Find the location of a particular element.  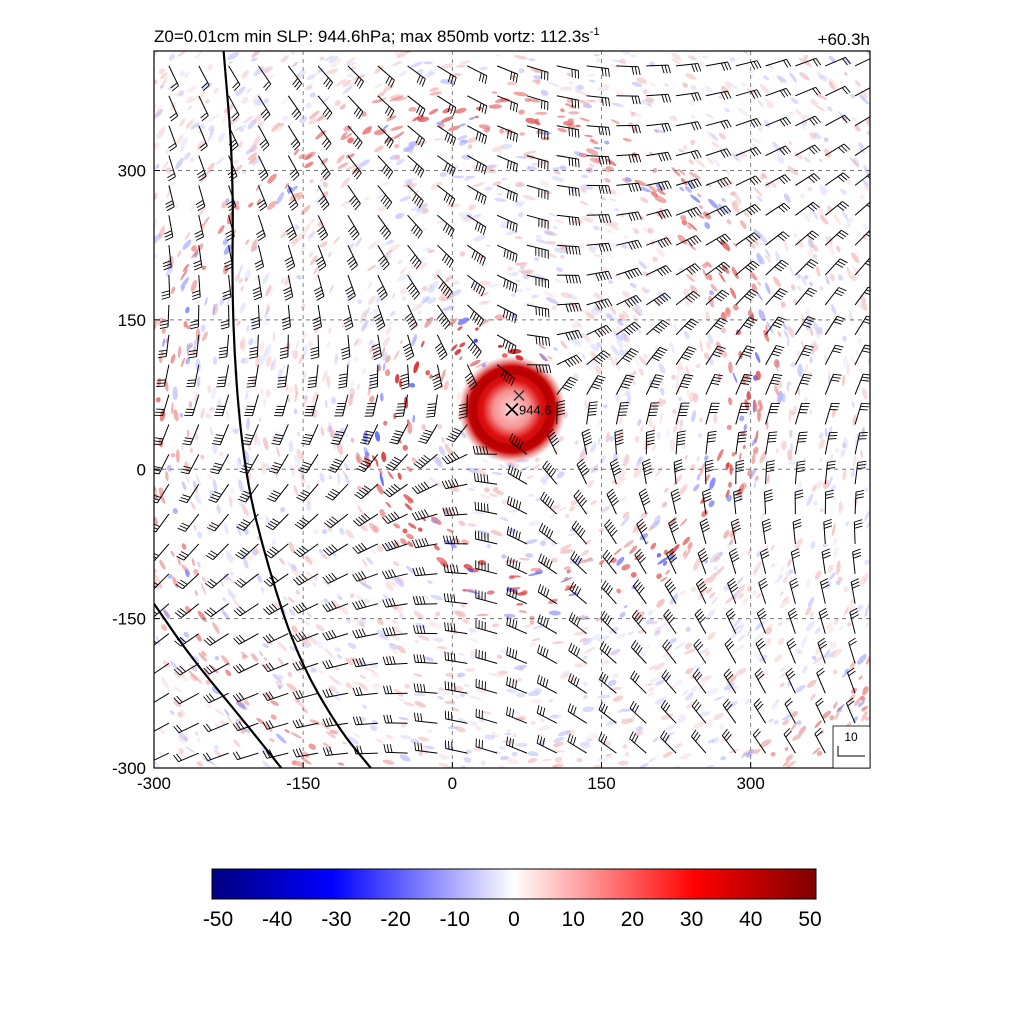

min-slp-label: 944.6 is located at coordinates (535, 410).